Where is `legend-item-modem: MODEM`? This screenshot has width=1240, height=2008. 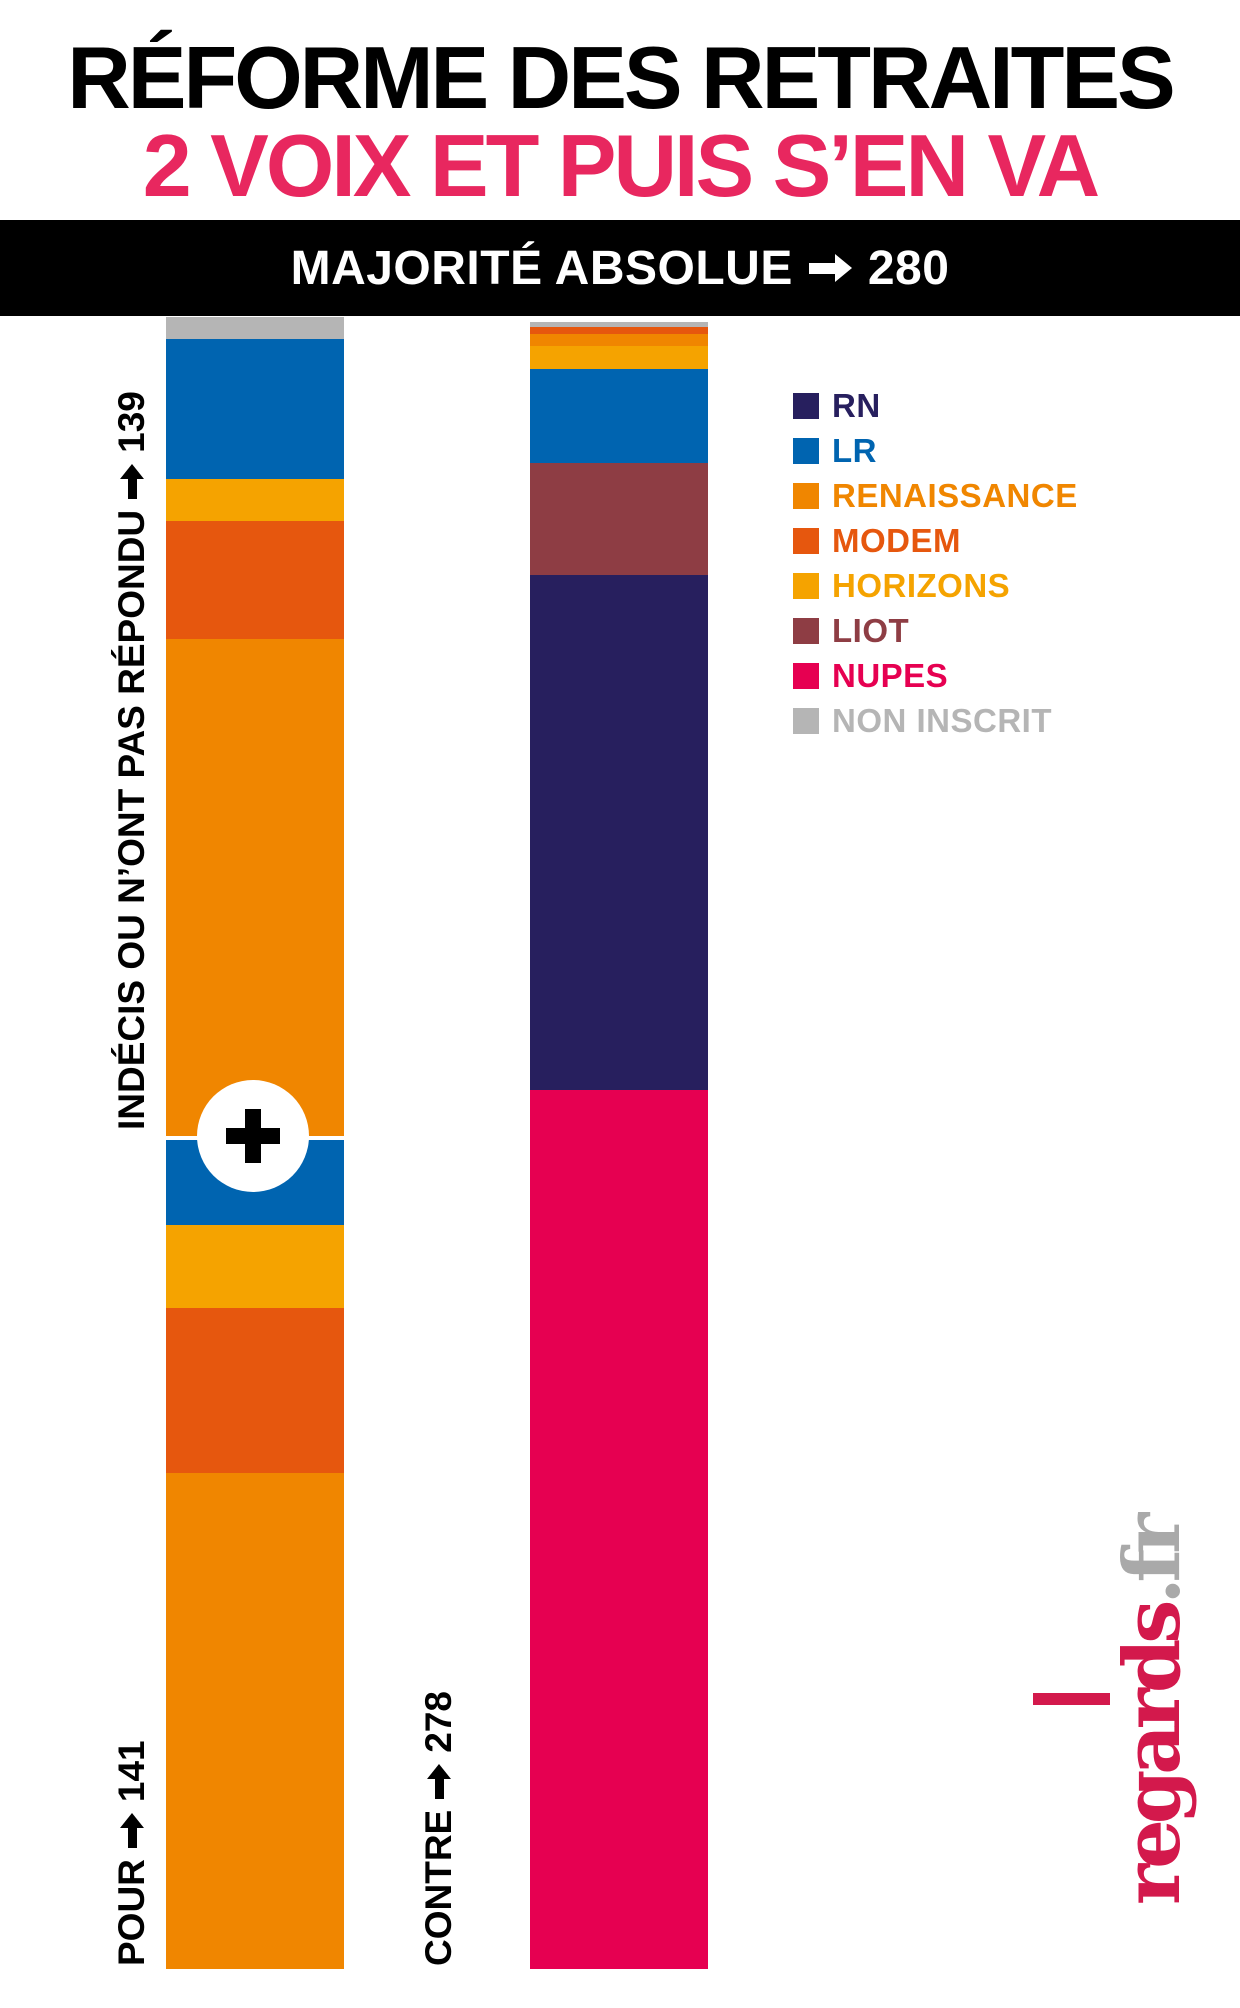
legend-item-modem: MODEM is located at coordinates (935, 540).